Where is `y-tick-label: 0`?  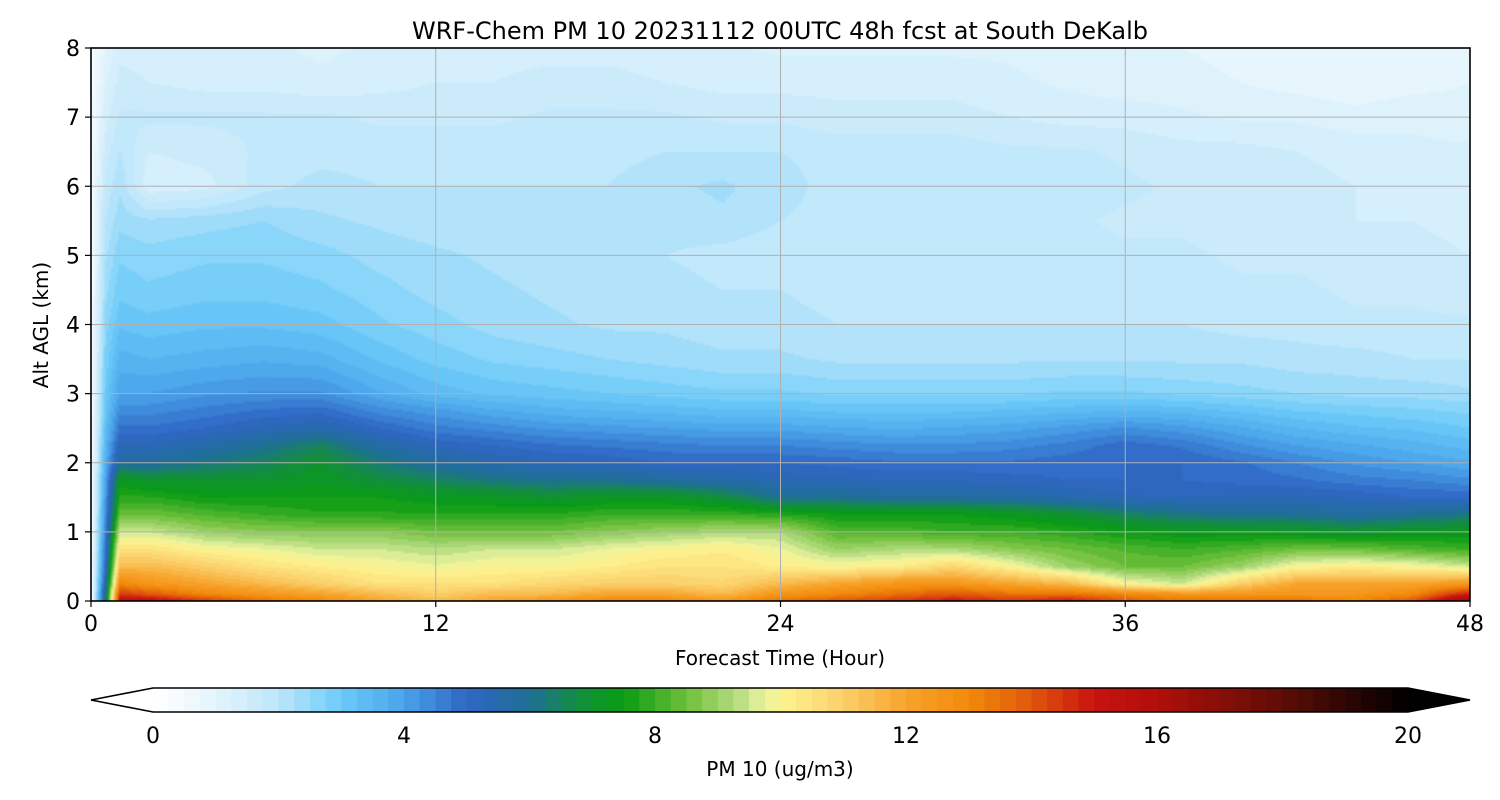 y-tick-label: 0 is located at coordinates (73, 602).